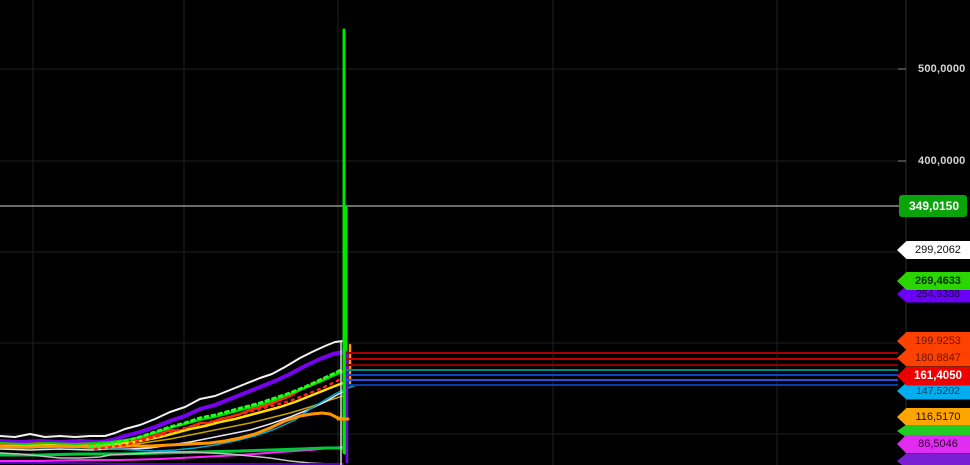  What do you see at coordinates (172, 463) in the screenshot?
I see `ma-purple-bottom-line` at bounding box center [172, 463].